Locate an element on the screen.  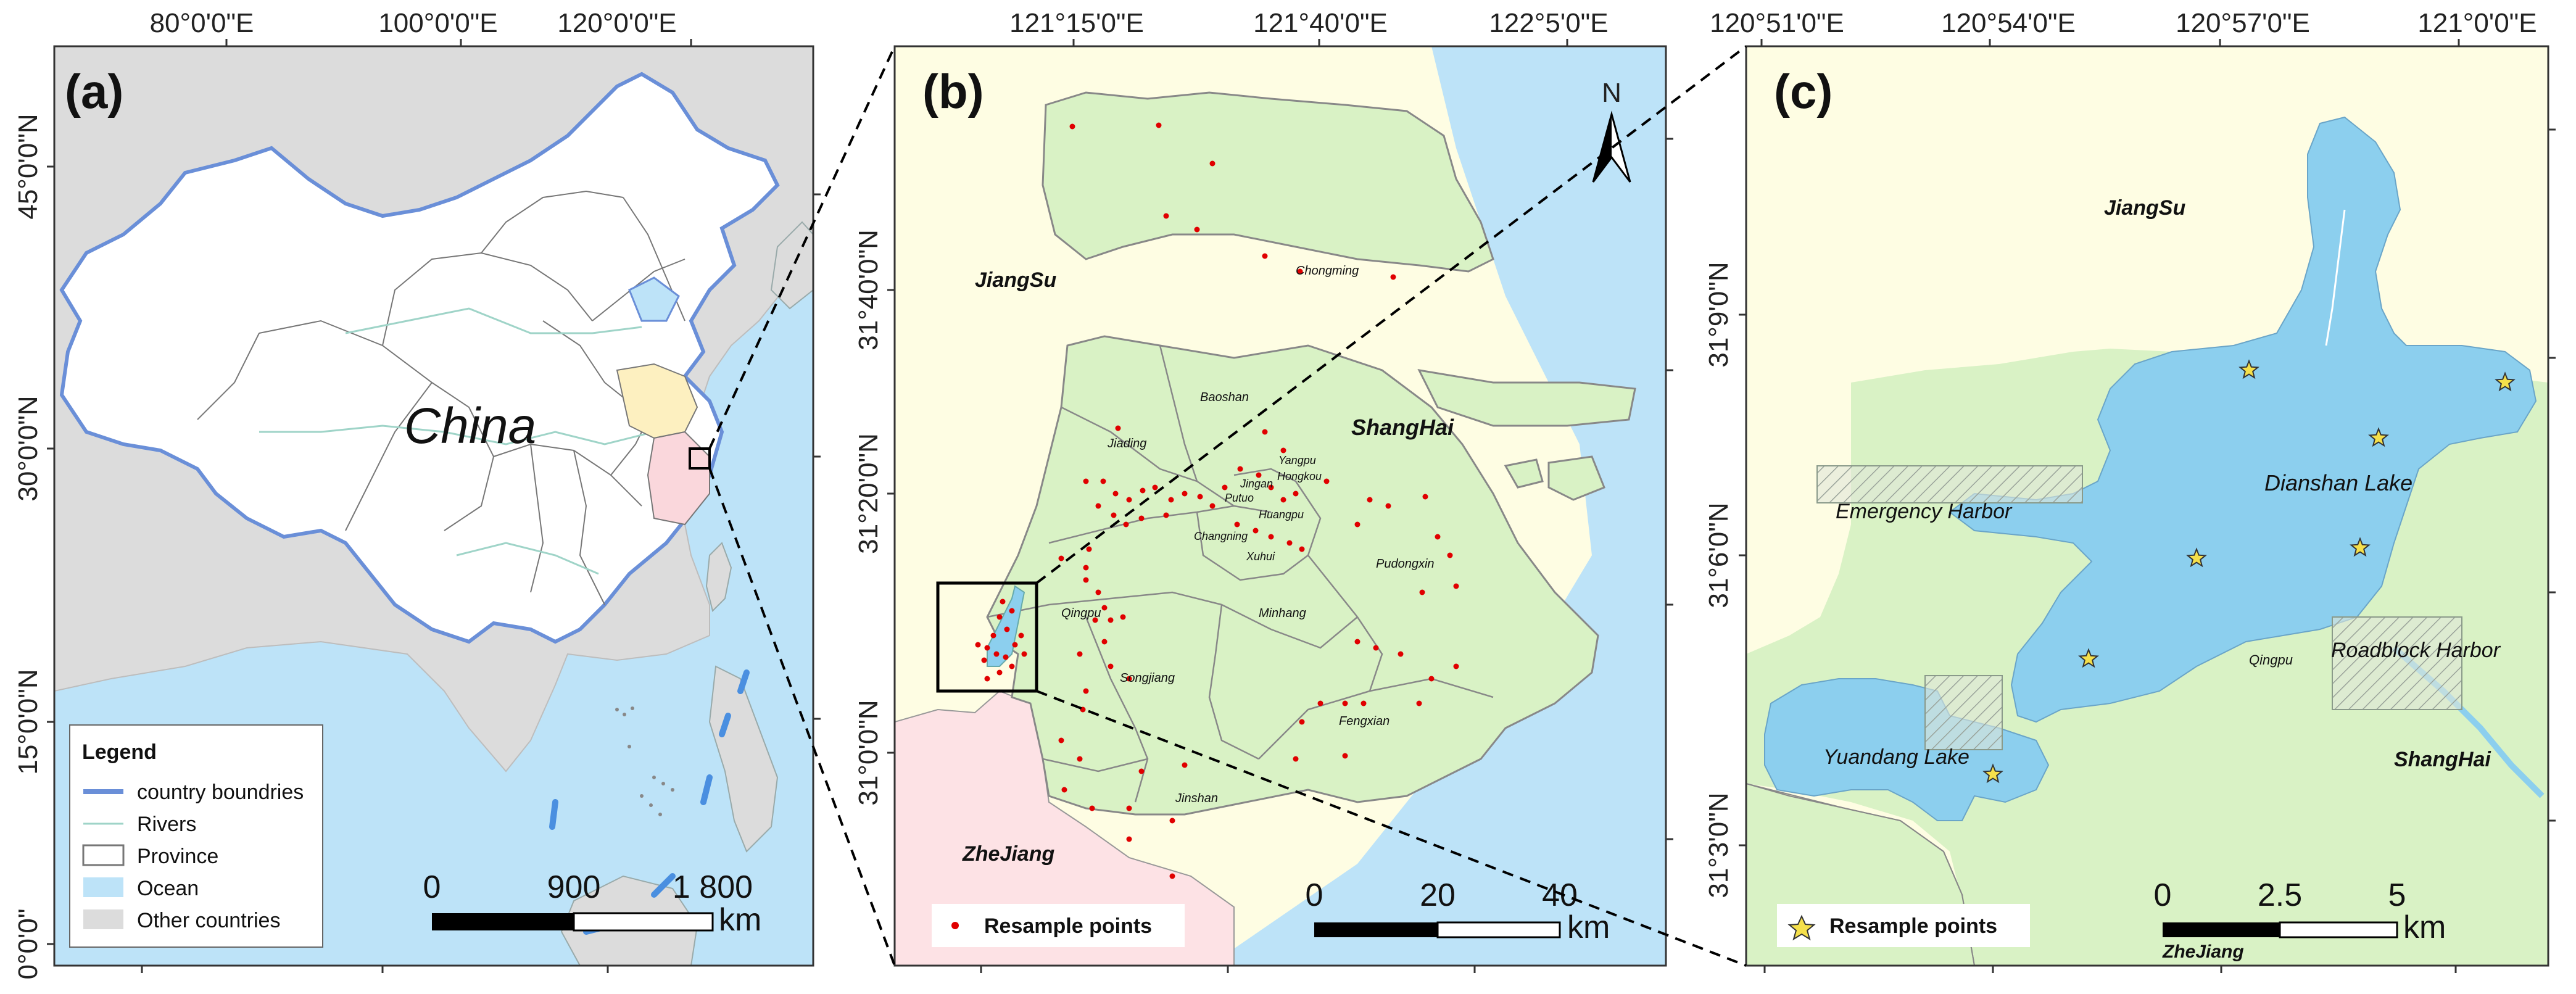
legend-ocean-label: Ocean is located at coordinates (168, 888).